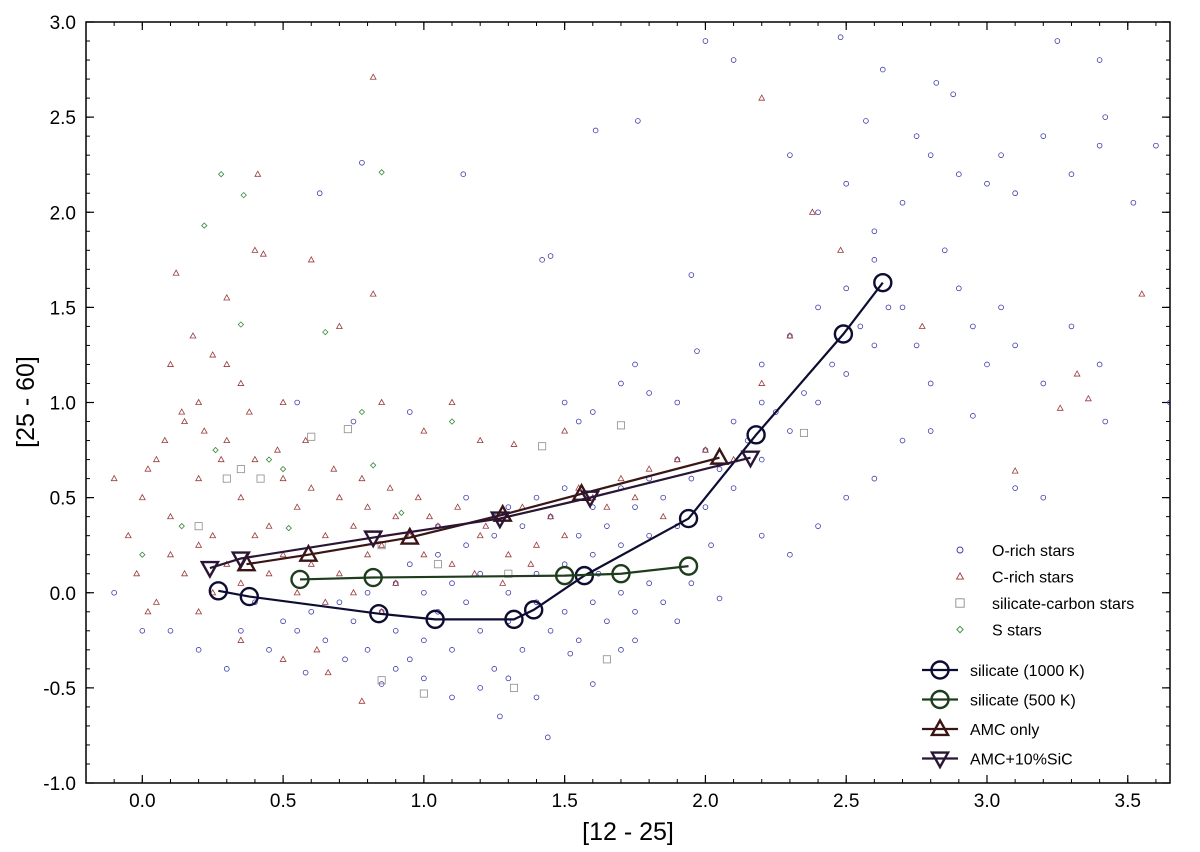 This screenshot has height=852, width=1200. What do you see at coordinates (1033, 551) in the screenshot?
I see `legend-label: O-rich stars` at bounding box center [1033, 551].